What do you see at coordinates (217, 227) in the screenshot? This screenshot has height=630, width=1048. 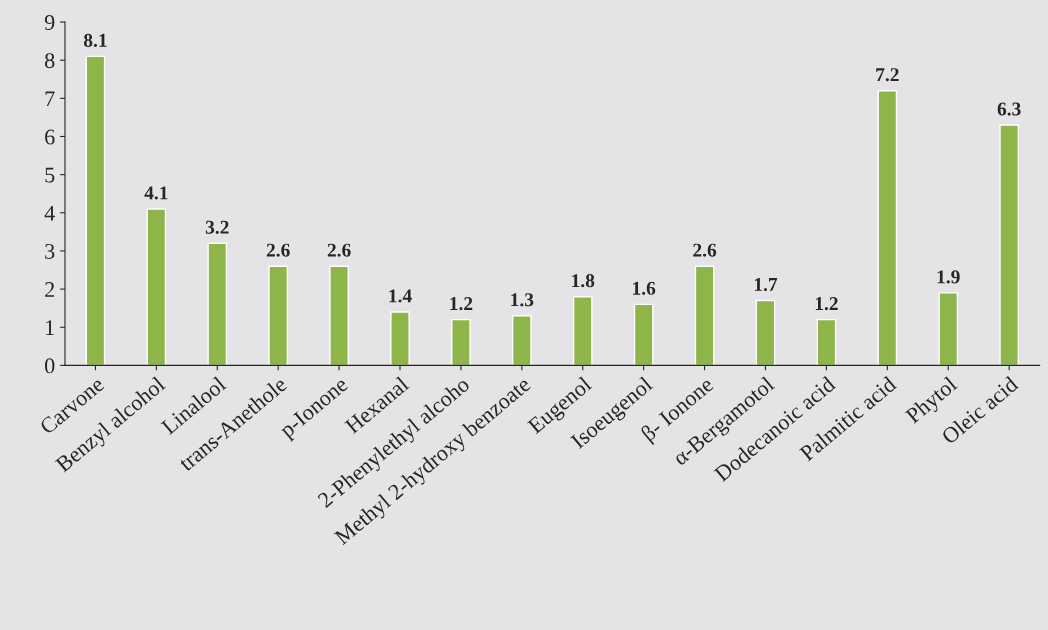 I see `data-label: 3.2` at bounding box center [217, 227].